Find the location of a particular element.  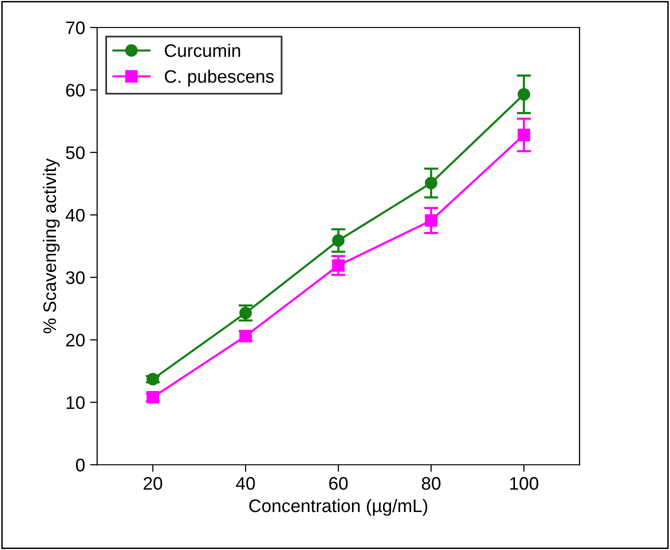

legend-label: Curcumin is located at coordinates (202, 51).